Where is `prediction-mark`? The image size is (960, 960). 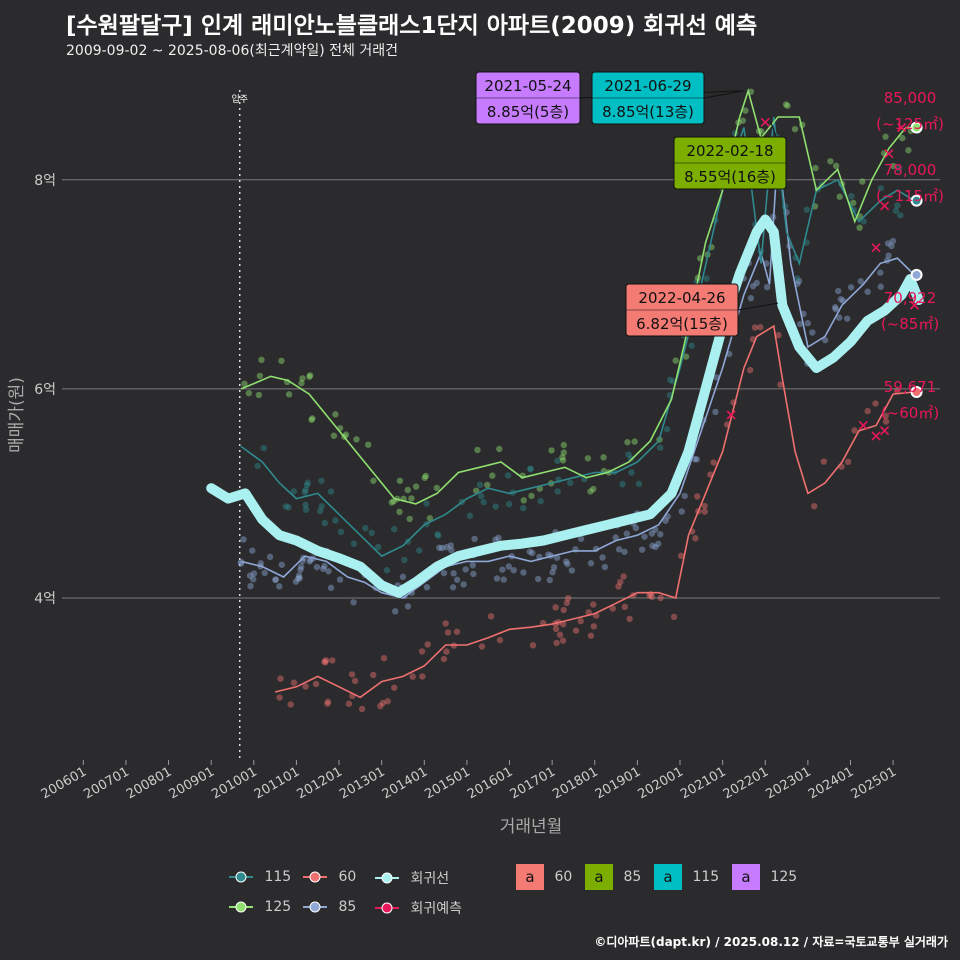
prediction-mark is located at coordinates (885, 431).